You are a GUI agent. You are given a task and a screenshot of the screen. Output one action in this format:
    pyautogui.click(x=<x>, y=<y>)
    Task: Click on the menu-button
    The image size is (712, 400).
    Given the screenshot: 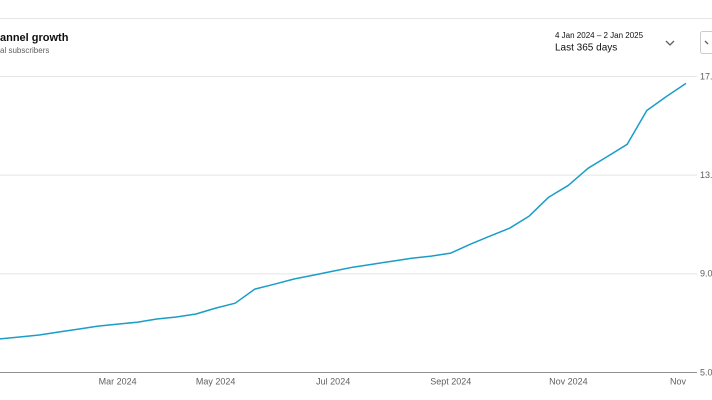 What is the action you would take?
    pyautogui.click(x=706, y=42)
    